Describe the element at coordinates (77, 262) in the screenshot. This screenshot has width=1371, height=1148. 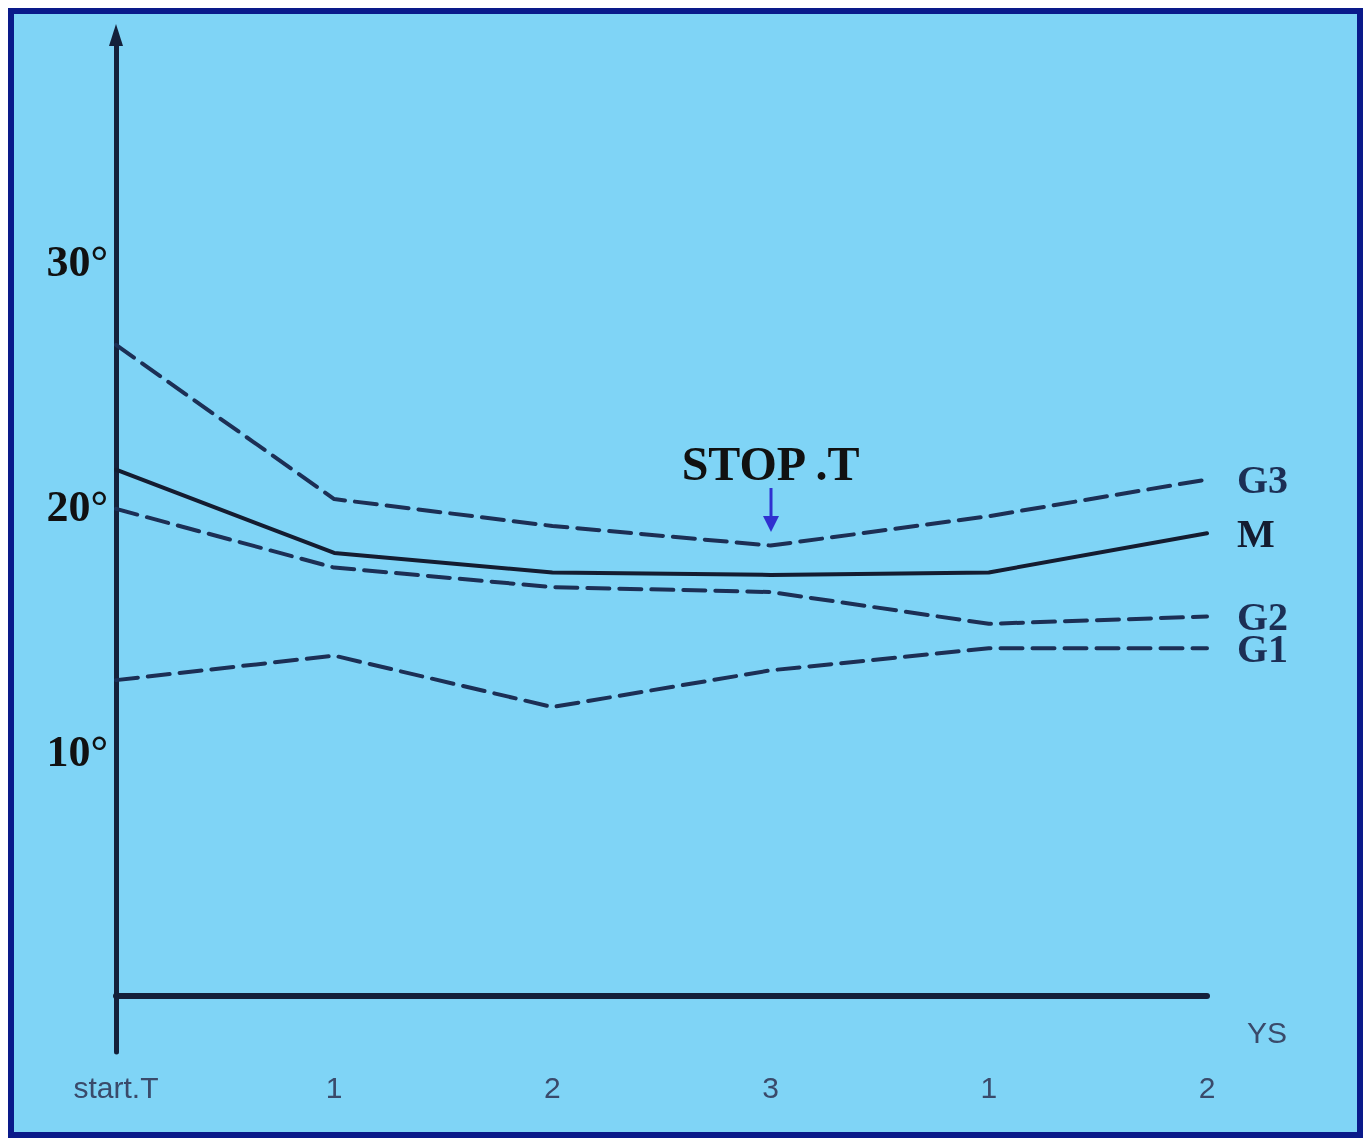
I see `y-tick-label: 30°` at that location.